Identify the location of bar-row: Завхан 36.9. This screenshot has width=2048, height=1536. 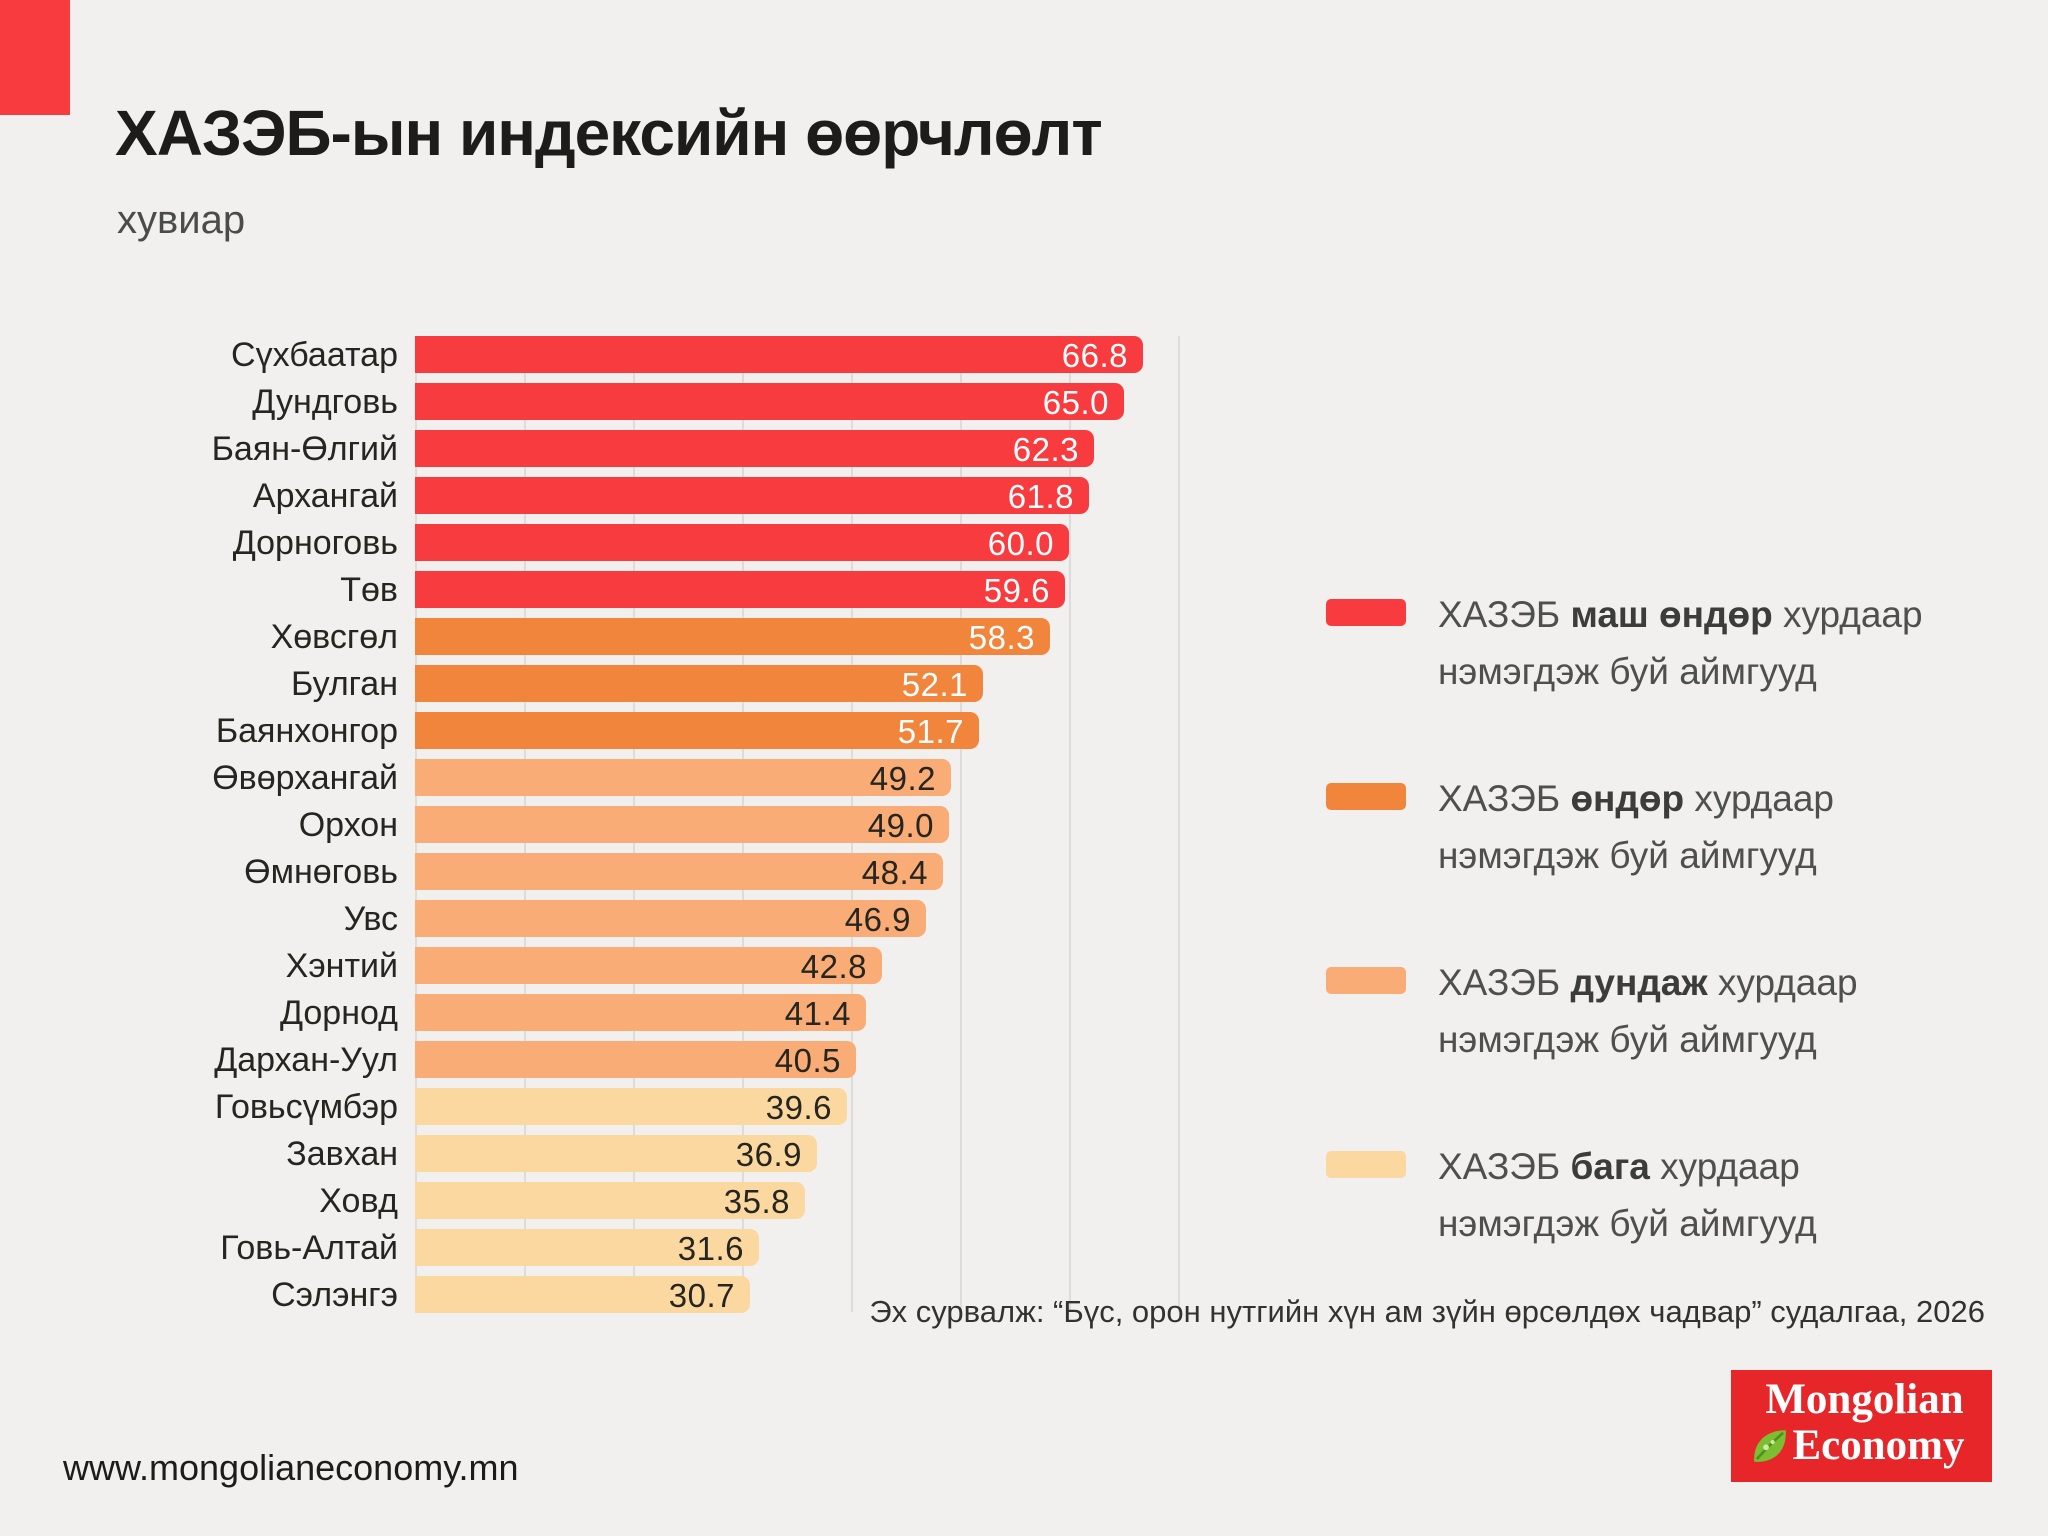
(1024, 1154).